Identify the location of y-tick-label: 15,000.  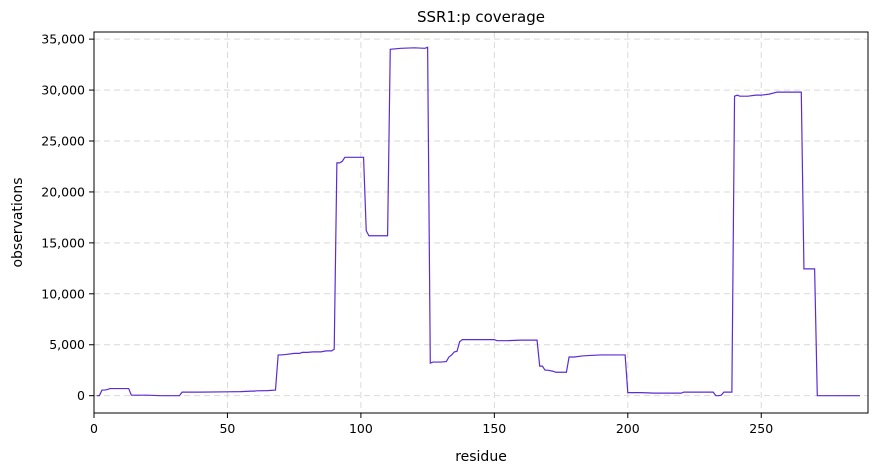
(63, 242).